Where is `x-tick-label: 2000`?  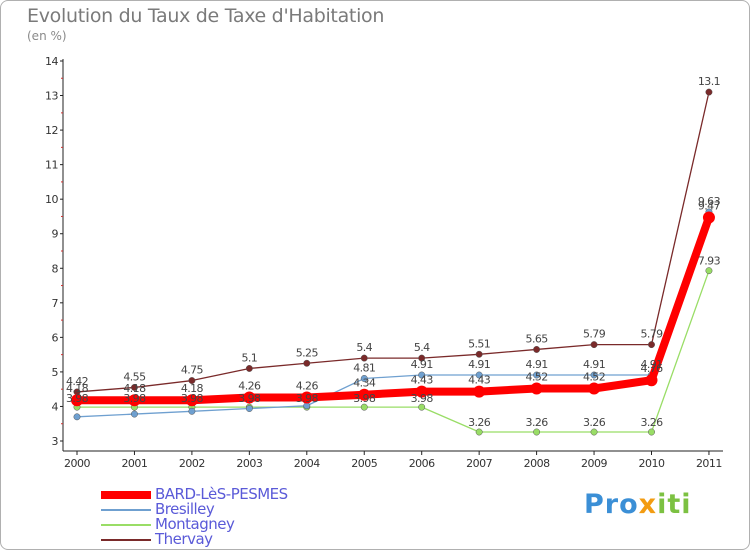 x-tick-label: 2000 is located at coordinates (77, 463).